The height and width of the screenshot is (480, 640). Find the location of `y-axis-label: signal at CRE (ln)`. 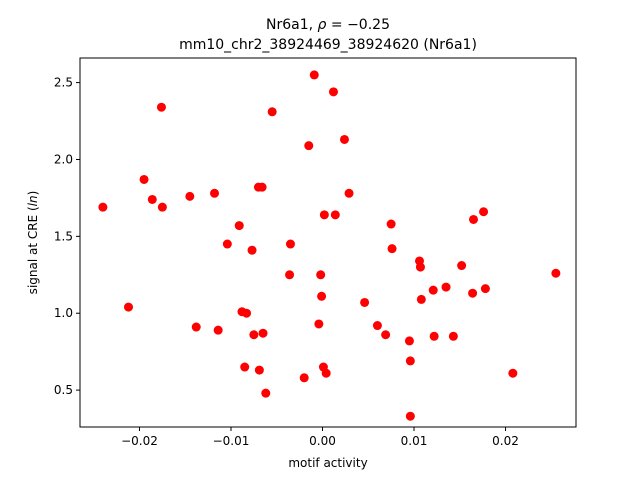

y-axis-label: signal at CRE (ln) is located at coordinates (33, 243).